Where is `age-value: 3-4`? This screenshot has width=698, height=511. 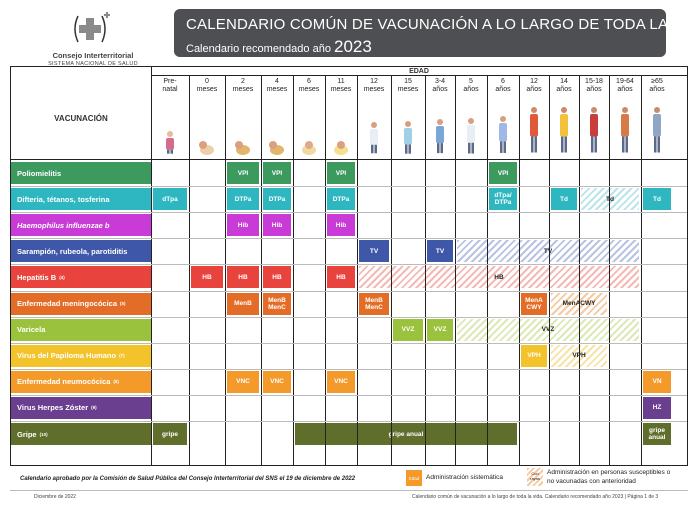 age-value: 3-4 is located at coordinates (440, 81).